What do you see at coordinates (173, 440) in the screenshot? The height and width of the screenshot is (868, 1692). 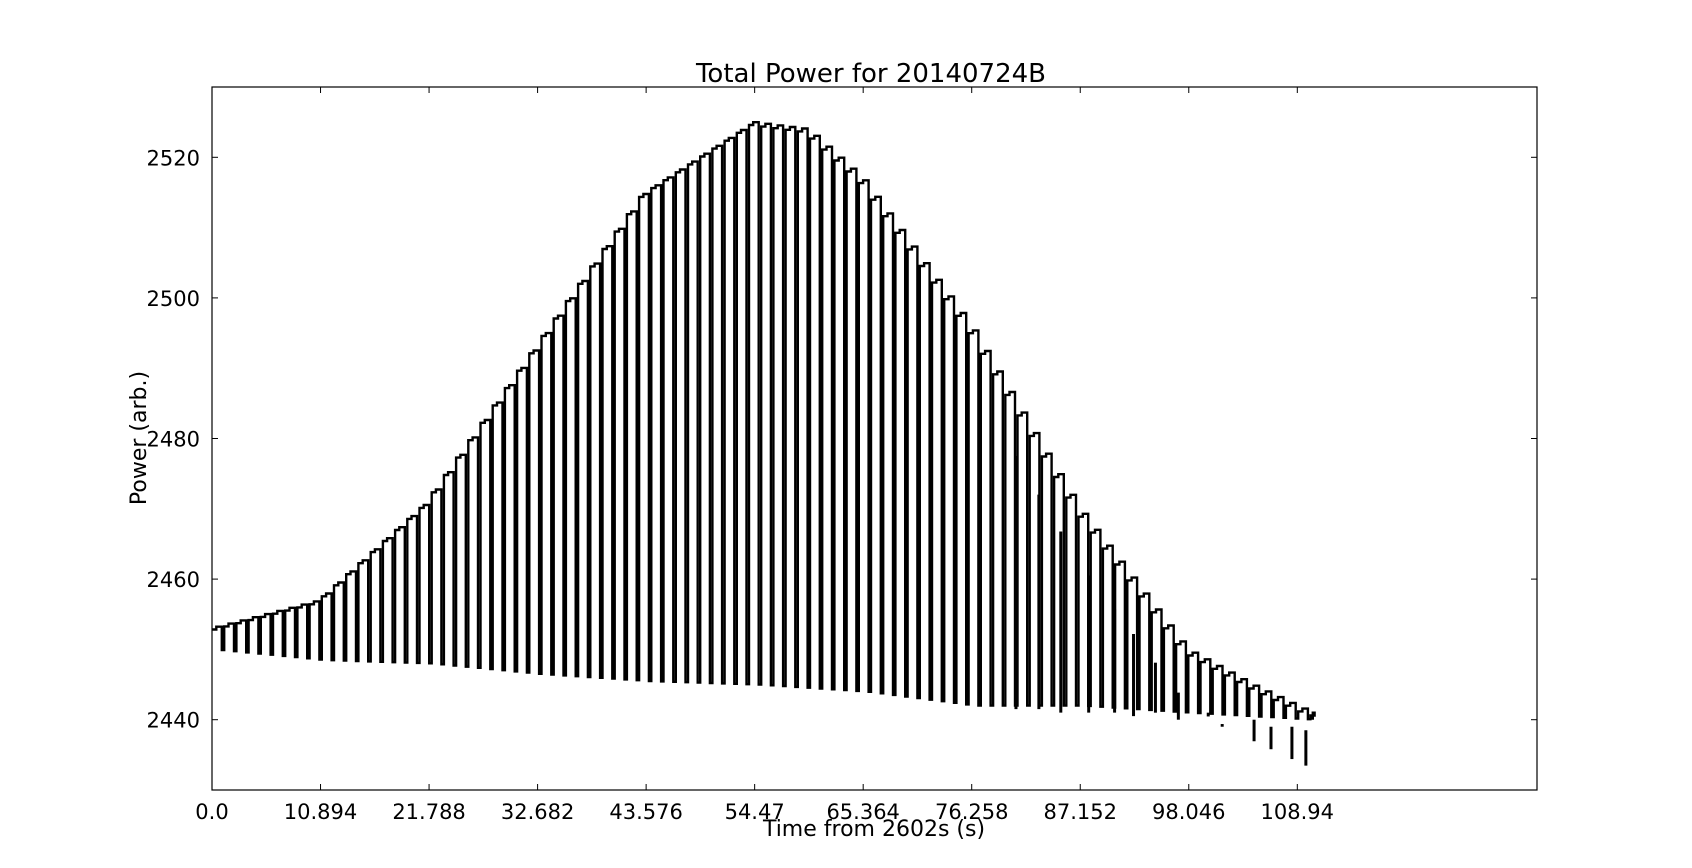 I see `y-tick-label: 2480` at bounding box center [173, 440].